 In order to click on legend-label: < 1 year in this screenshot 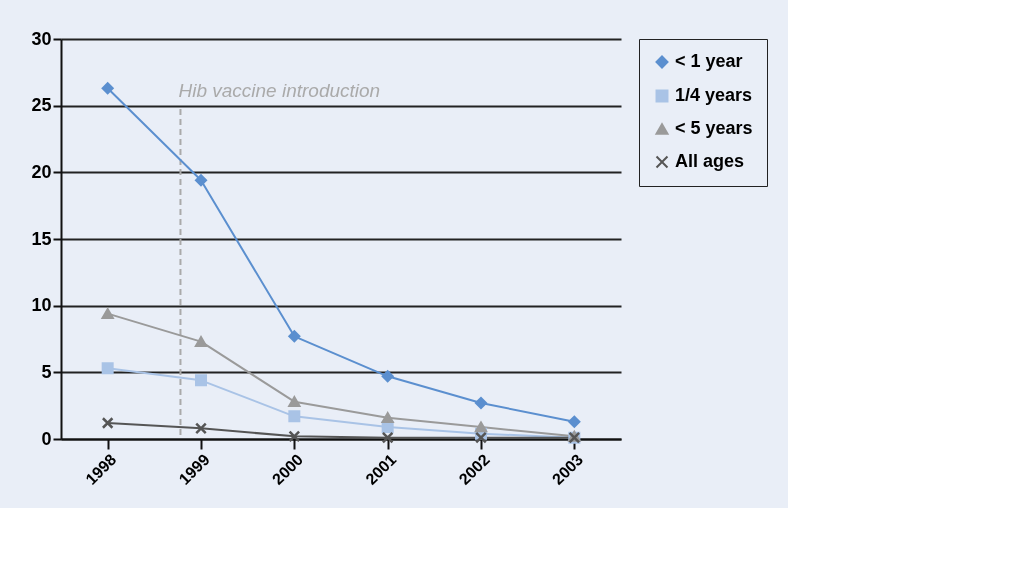, I will do `click(709, 61)`.